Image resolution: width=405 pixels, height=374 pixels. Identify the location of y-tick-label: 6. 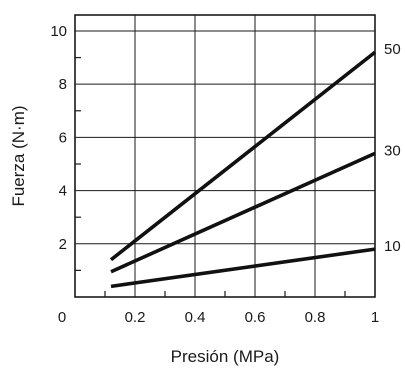
(63, 137).